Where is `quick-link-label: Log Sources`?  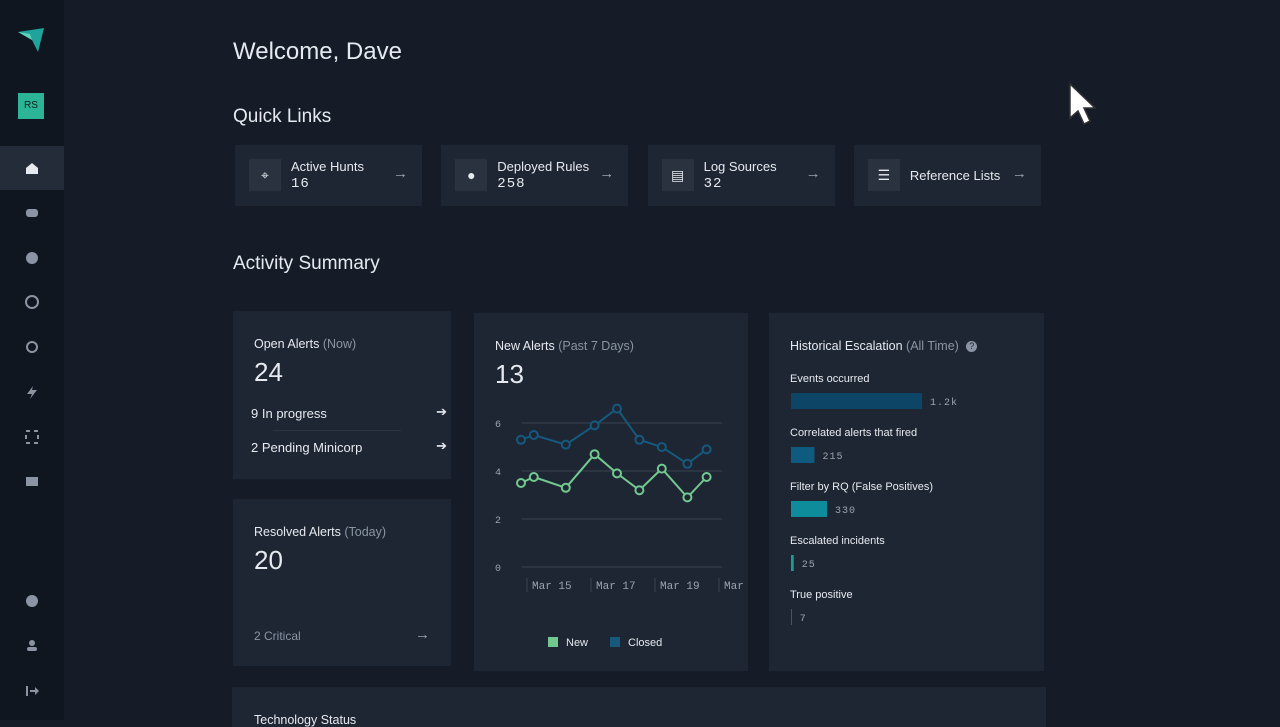 quick-link-label: Log Sources is located at coordinates (740, 166).